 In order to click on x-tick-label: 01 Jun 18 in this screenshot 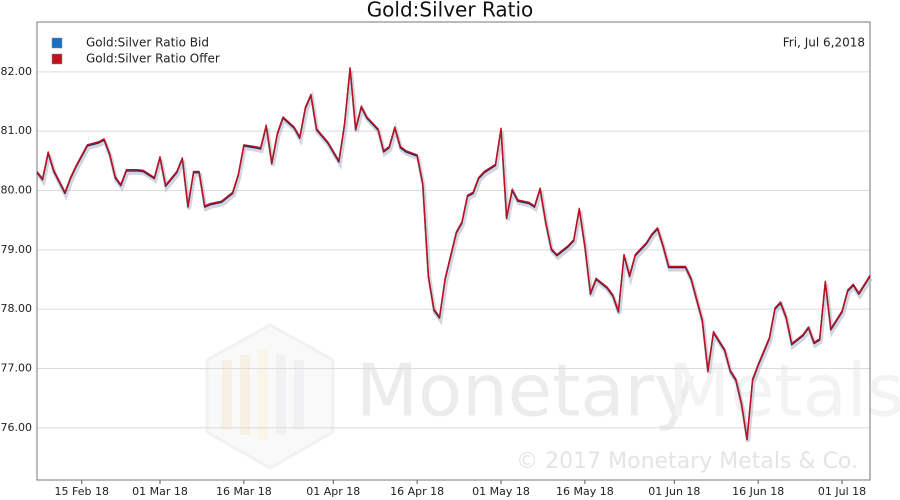, I will do `click(674, 491)`.